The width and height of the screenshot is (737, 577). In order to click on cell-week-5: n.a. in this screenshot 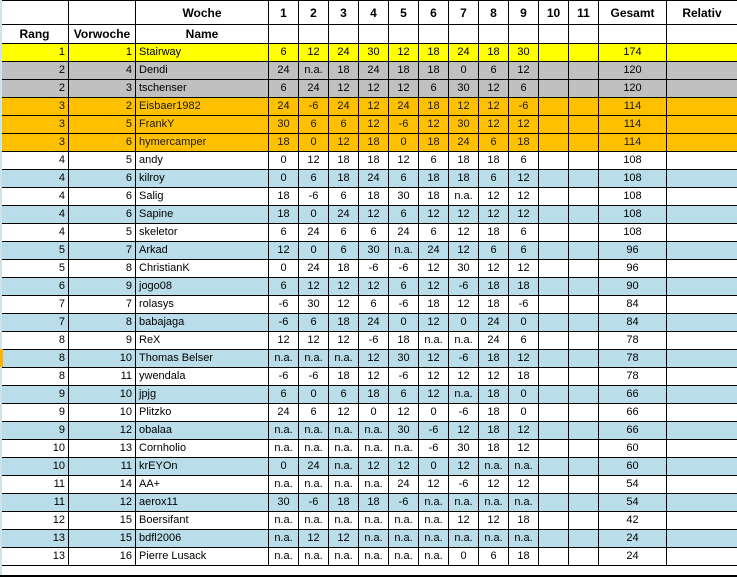, I will do `click(403, 250)`.